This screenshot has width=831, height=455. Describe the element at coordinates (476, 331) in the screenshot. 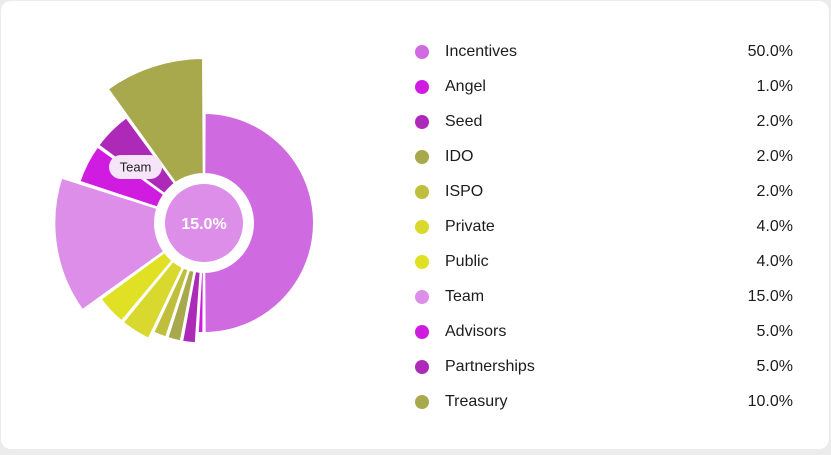

I see `legend-label: Advisors` at that location.